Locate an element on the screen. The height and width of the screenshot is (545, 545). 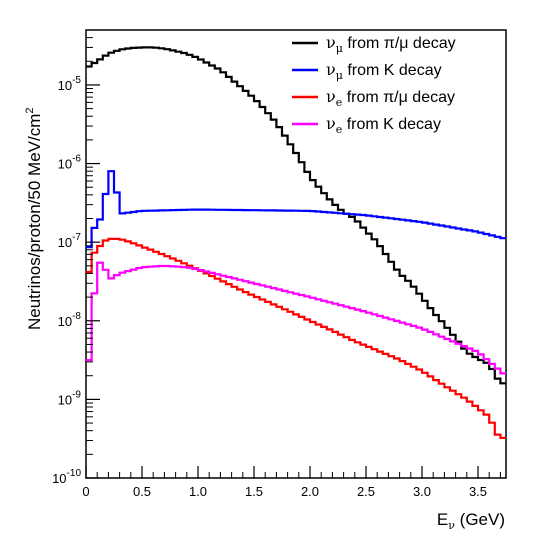
x-axis-title: Eν (GeV) is located at coordinates (471, 521).